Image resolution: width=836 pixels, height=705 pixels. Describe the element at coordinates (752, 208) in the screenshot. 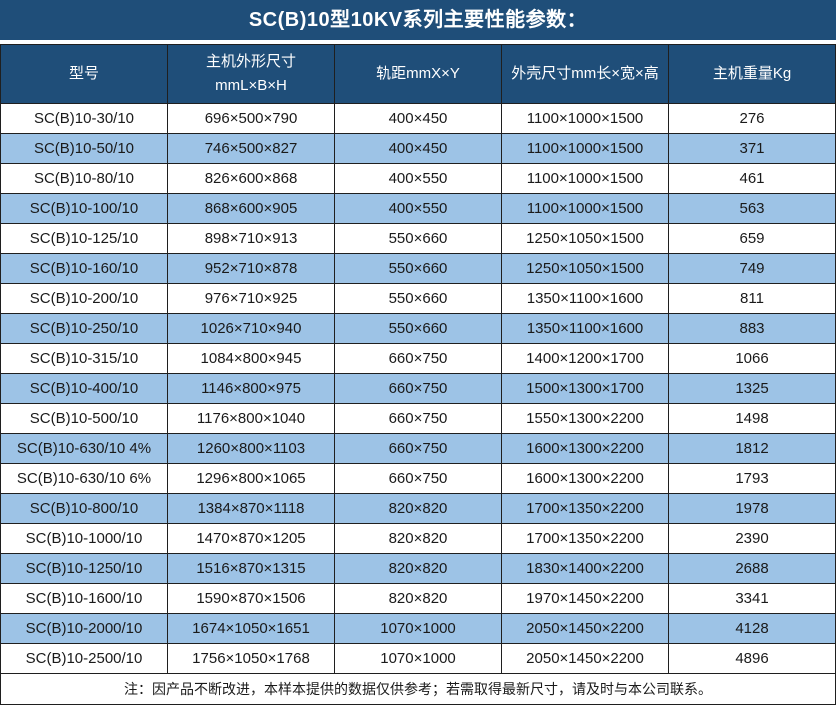

I see `cell-weight: 563` at that location.